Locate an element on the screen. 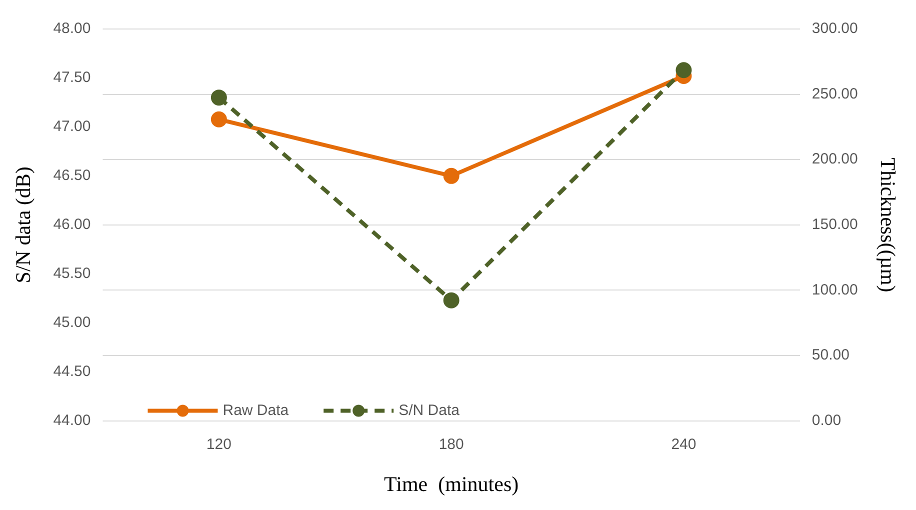 The width and height of the screenshot is (916, 510). y2-tick-label: 250.00 is located at coordinates (835, 93).